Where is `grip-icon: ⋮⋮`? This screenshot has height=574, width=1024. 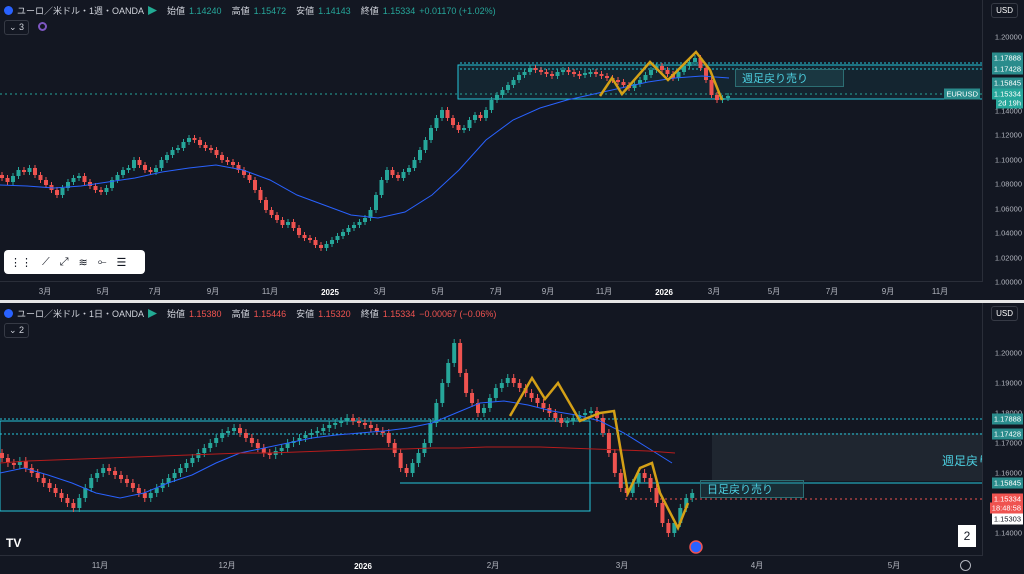
grip-icon: ⋮⋮ is located at coordinates (21, 262).